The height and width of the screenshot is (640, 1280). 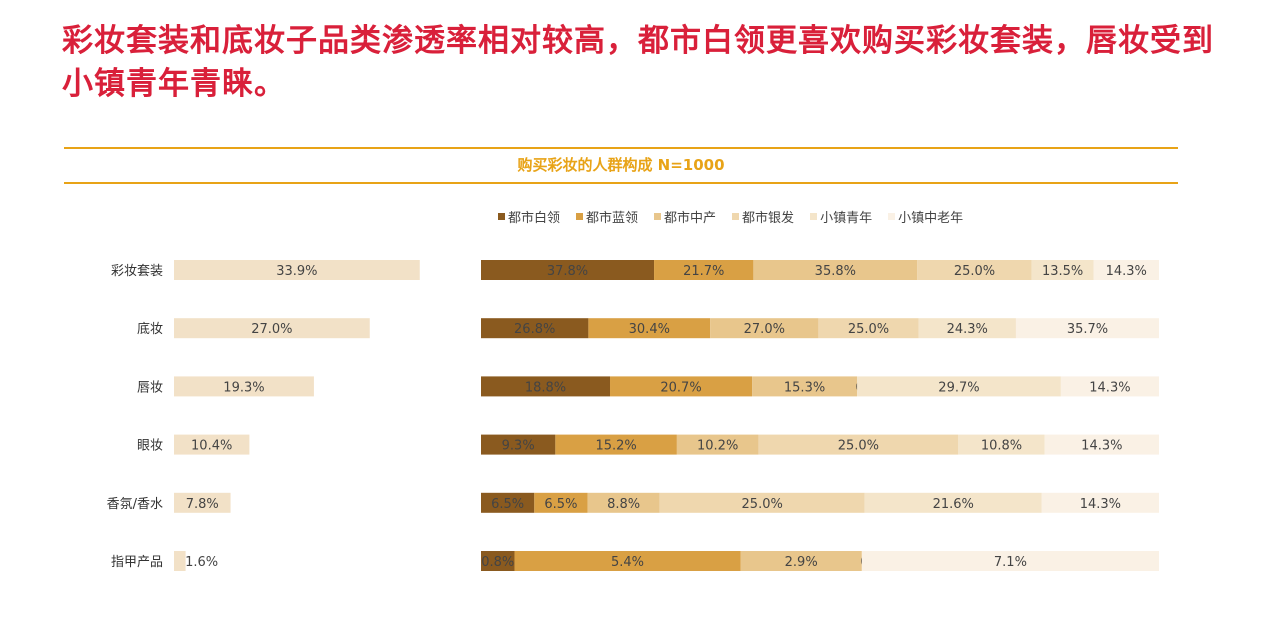 What do you see at coordinates (846, 218) in the screenshot?
I see `legend-label: 小镇青年` at bounding box center [846, 218].